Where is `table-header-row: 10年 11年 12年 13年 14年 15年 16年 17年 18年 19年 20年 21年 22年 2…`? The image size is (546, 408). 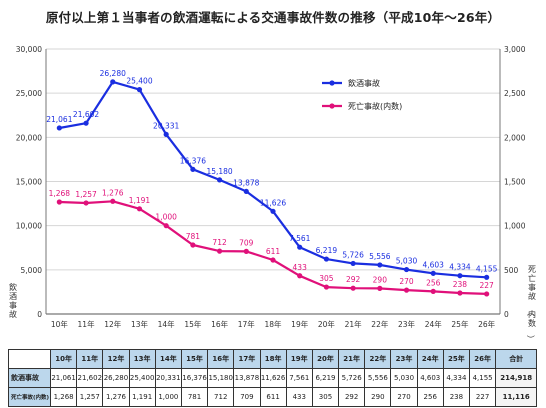 table-header-row: 10年 11年 12年 13年 14年 15年 16年 17年 18年 19年 20年 21年 22年 2… is located at coordinates (273, 359).